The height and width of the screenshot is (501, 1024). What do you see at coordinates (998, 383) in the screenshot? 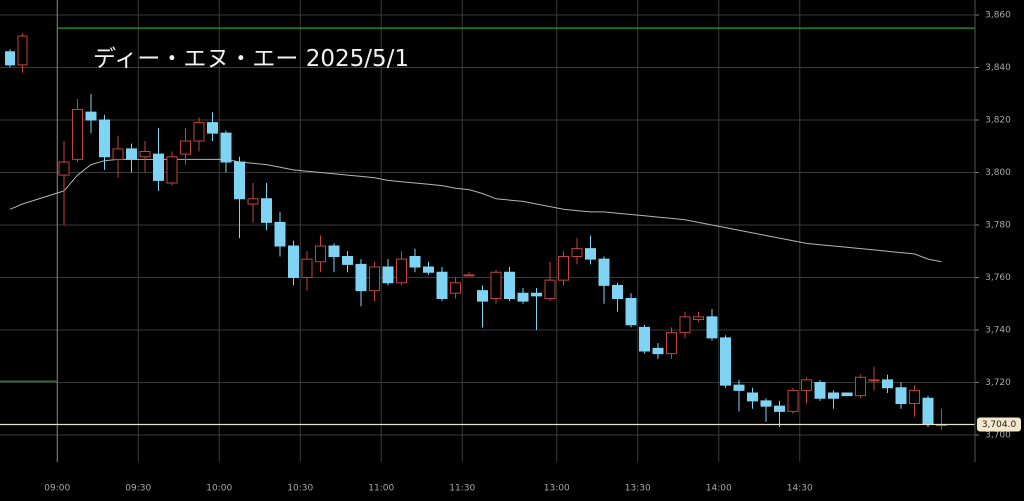
I see `y-tick-label: 3,720` at bounding box center [998, 383].